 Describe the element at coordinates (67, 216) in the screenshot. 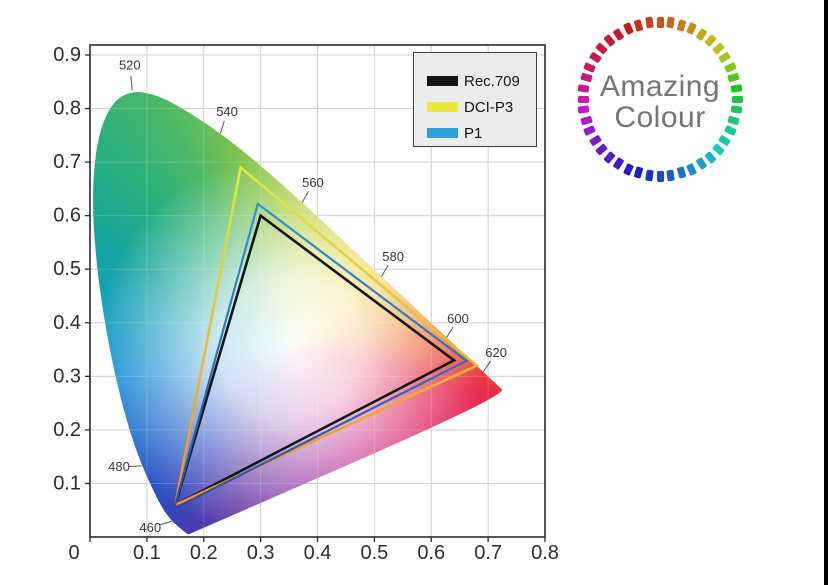

I see `y-tick-label: 0.6` at that location.